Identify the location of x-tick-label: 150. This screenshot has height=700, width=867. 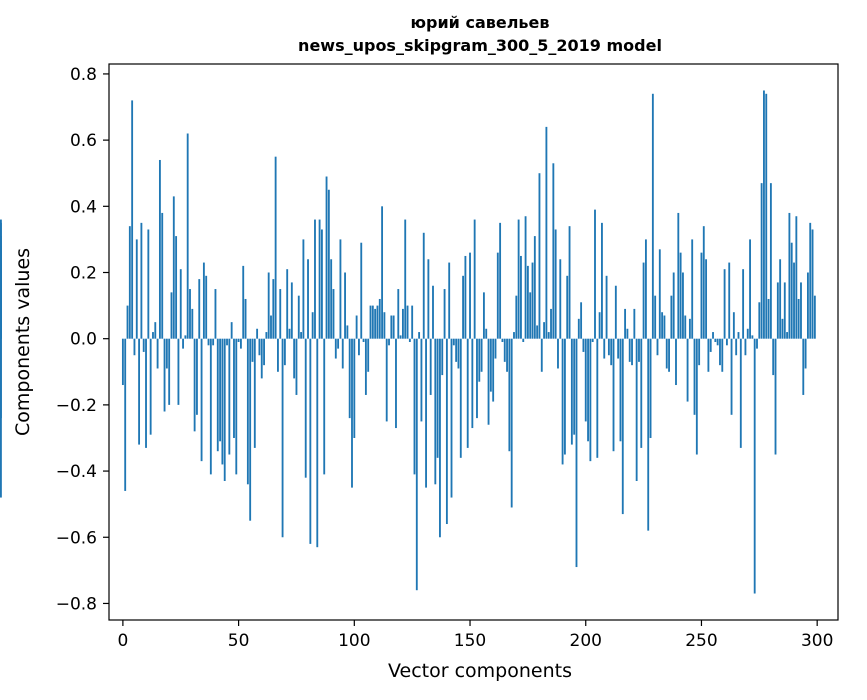
(470, 641).